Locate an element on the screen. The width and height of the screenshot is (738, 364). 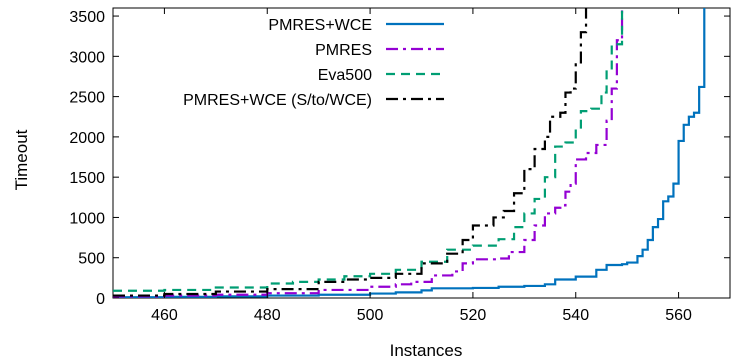
y-tick-label: 1000 is located at coordinates (87, 218).